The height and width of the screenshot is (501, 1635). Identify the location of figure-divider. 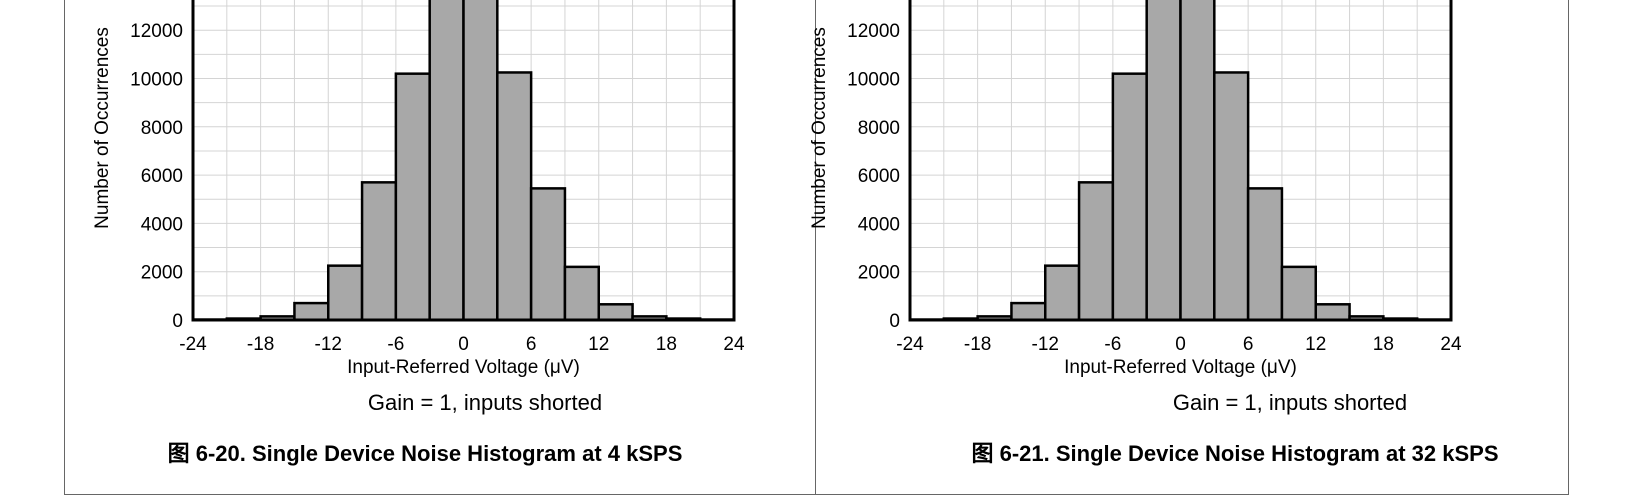
(815, 247).